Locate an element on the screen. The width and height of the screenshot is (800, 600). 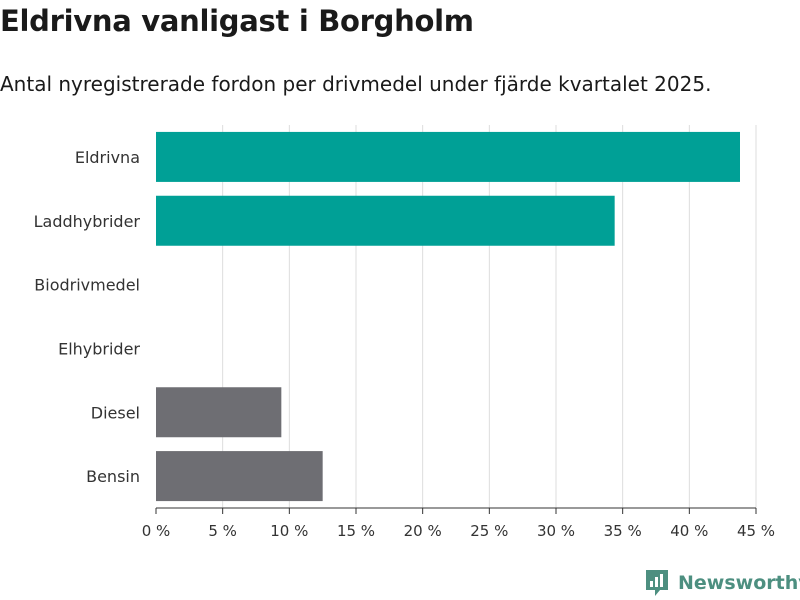
x-tick-label: 35 % is located at coordinates (623, 531).